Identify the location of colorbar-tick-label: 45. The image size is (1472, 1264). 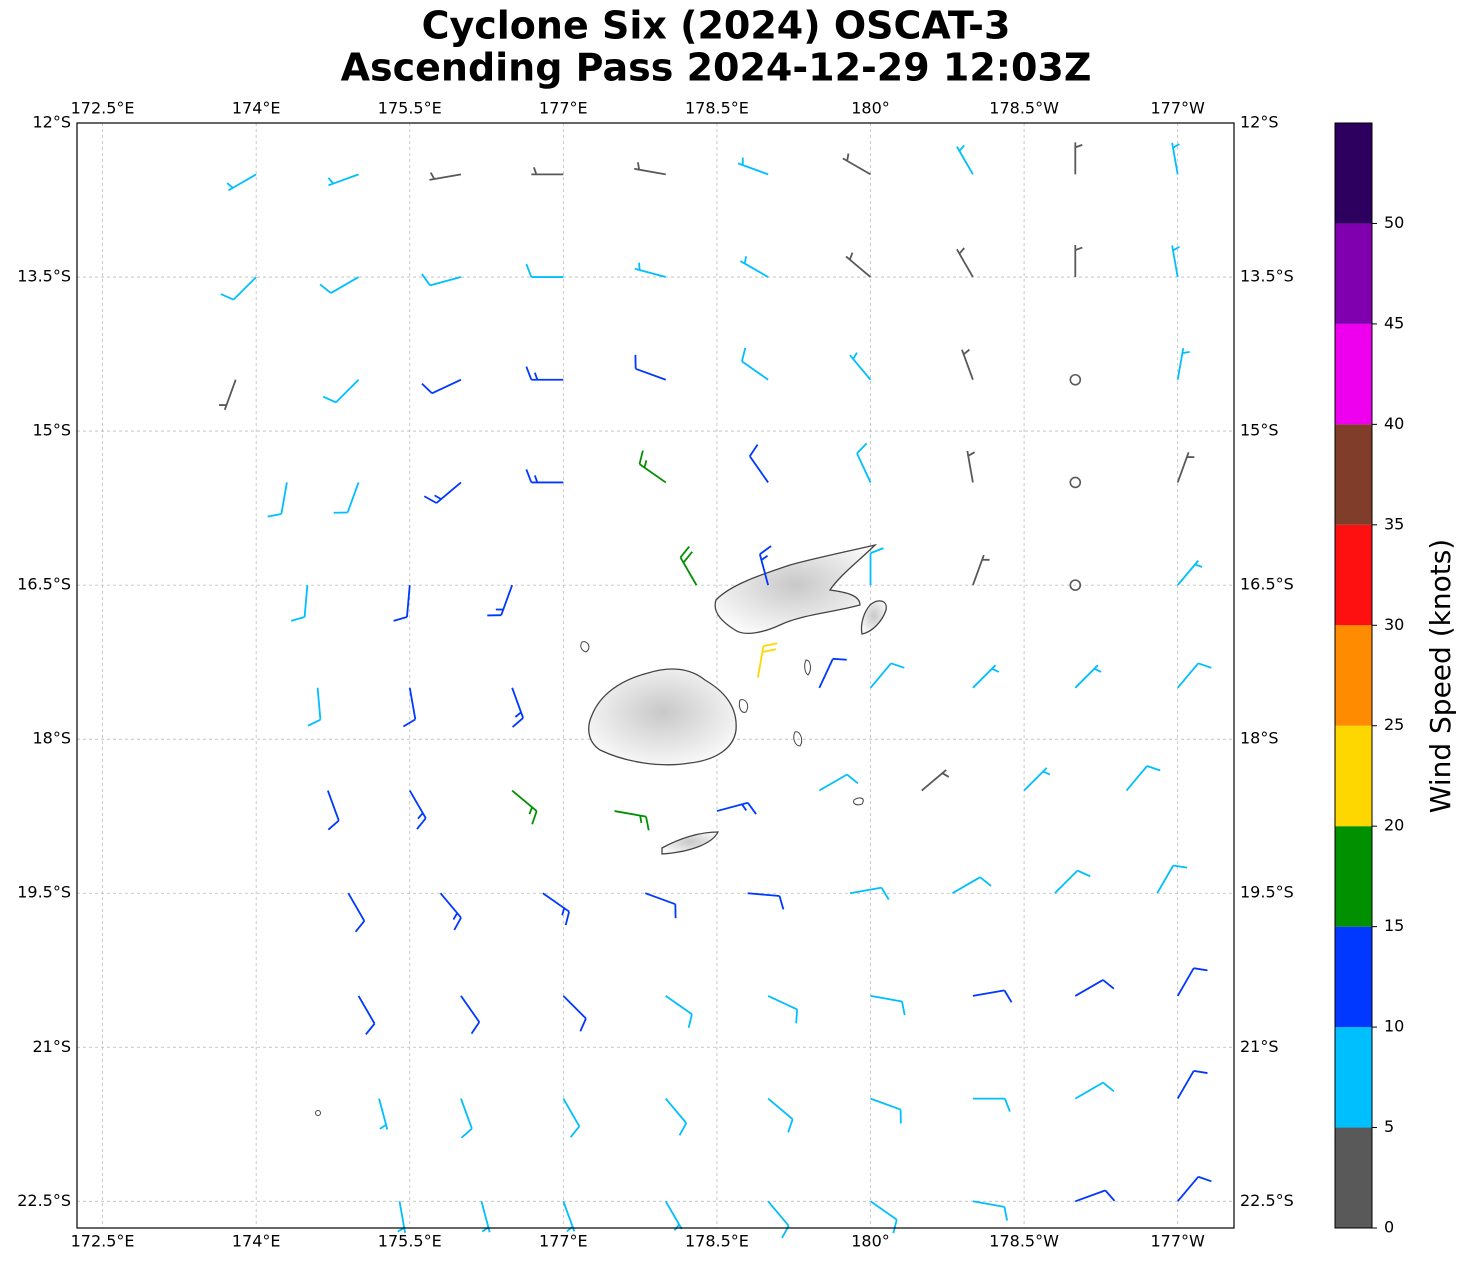
(1394, 322).